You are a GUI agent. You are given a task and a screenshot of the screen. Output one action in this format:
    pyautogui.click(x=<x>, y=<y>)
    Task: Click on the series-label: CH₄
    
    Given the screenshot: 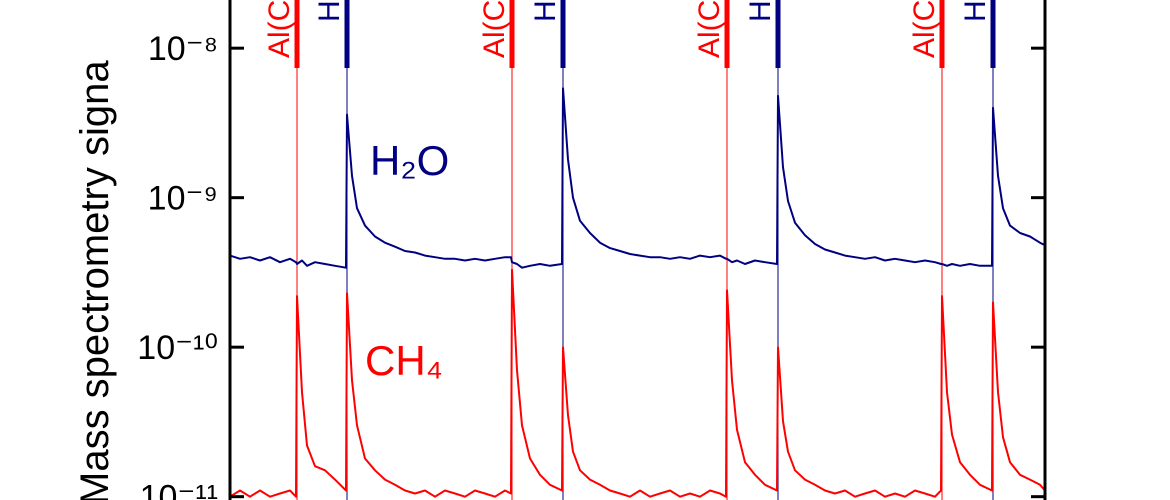 What is the action you would take?
    pyautogui.click(x=404, y=360)
    